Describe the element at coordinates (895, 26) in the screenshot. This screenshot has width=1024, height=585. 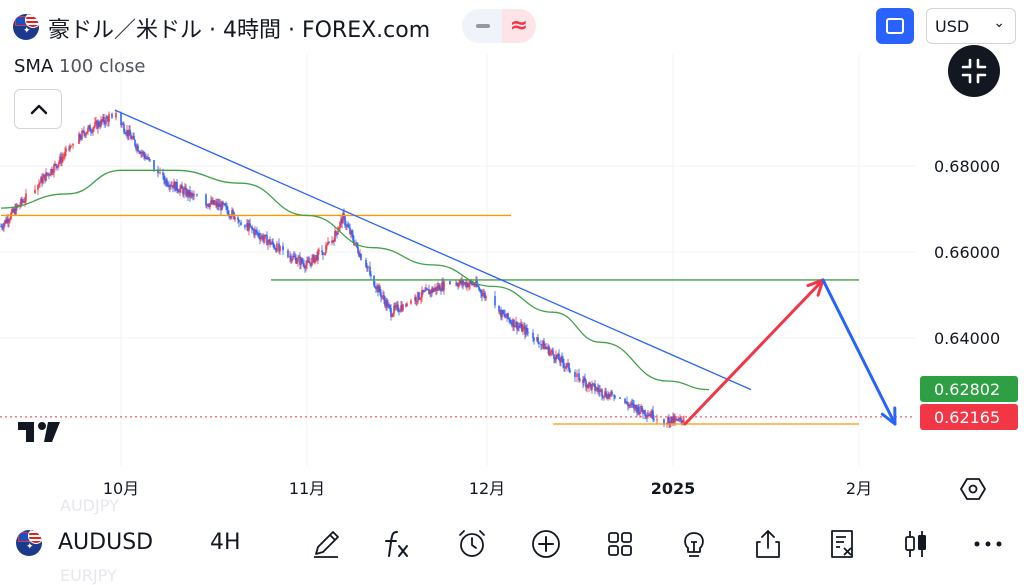
I see `layout-button` at that location.